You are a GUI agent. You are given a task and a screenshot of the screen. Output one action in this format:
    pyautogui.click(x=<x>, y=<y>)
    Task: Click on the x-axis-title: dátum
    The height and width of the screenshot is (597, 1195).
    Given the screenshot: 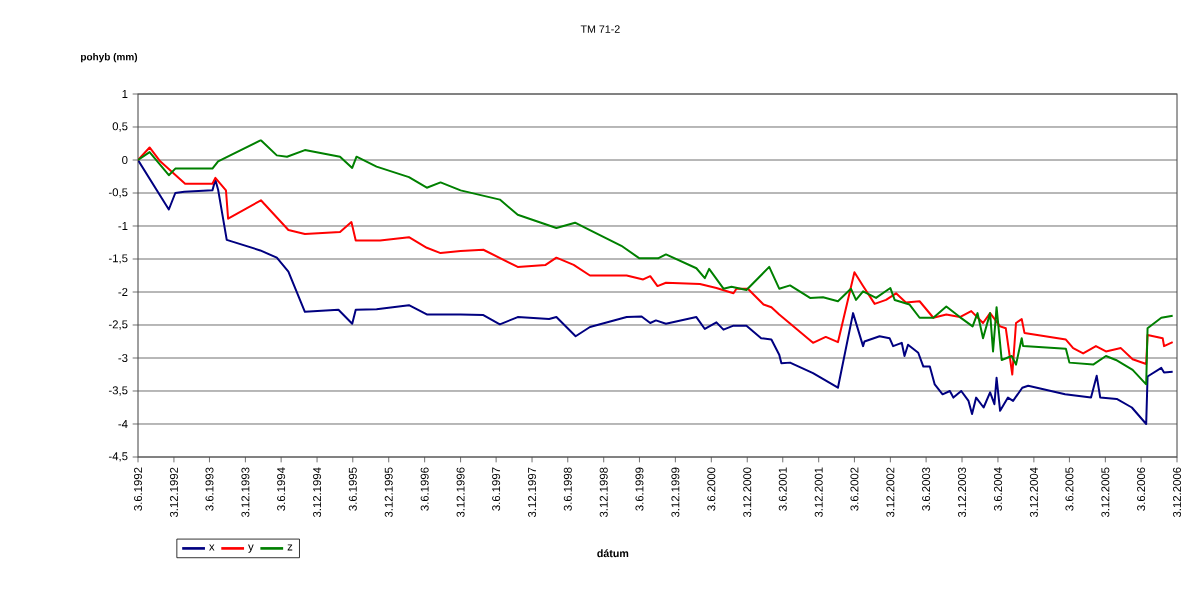 What is the action you would take?
    pyautogui.click(x=613, y=553)
    